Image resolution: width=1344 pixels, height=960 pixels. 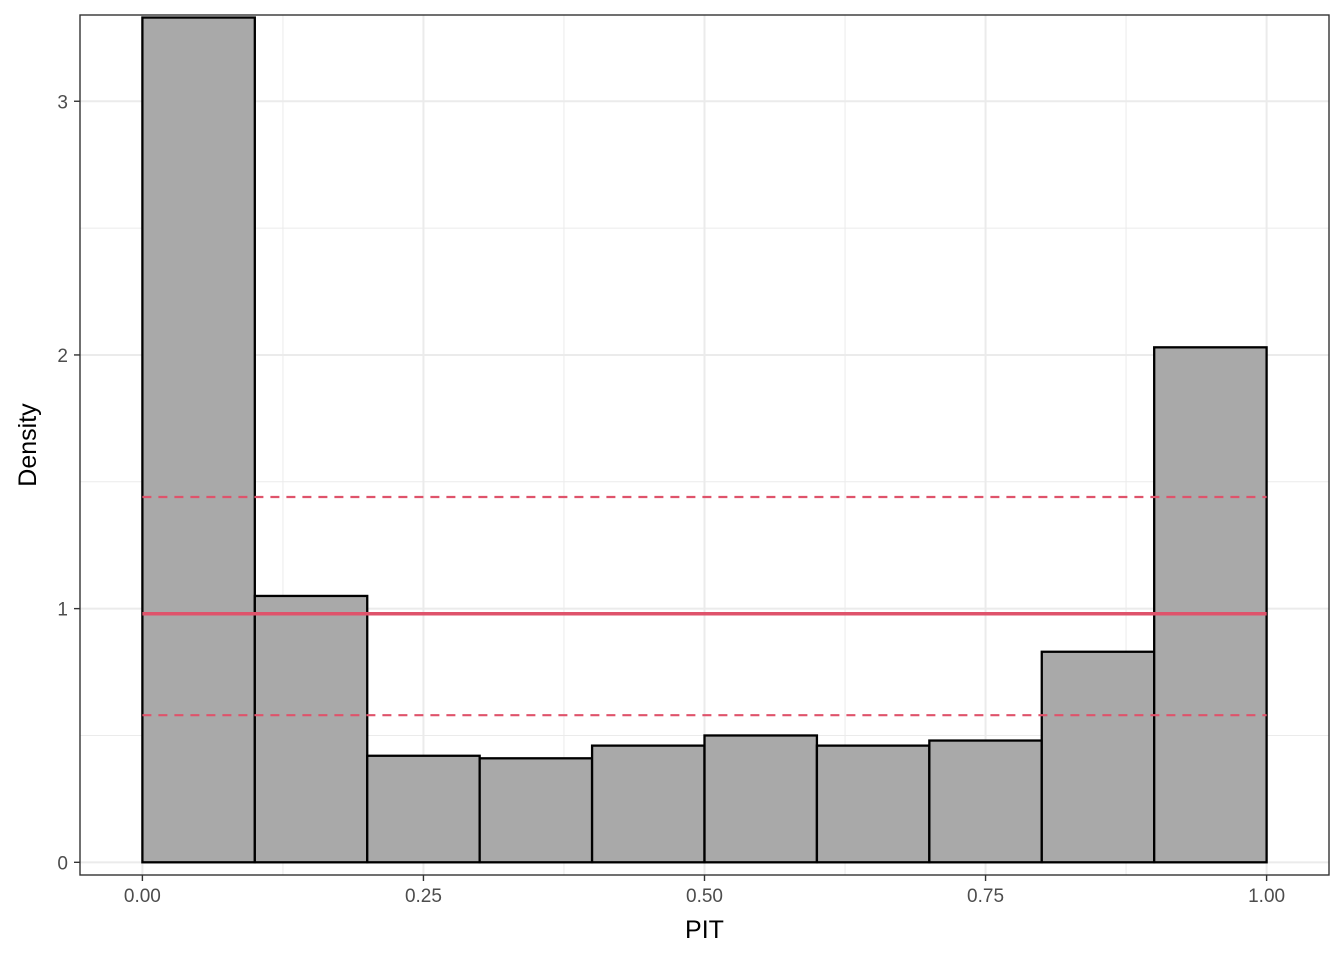 What do you see at coordinates (68, 483) in the screenshot?
I see `y-axis: 0 1 2 3` at bounding box center [68, 483].